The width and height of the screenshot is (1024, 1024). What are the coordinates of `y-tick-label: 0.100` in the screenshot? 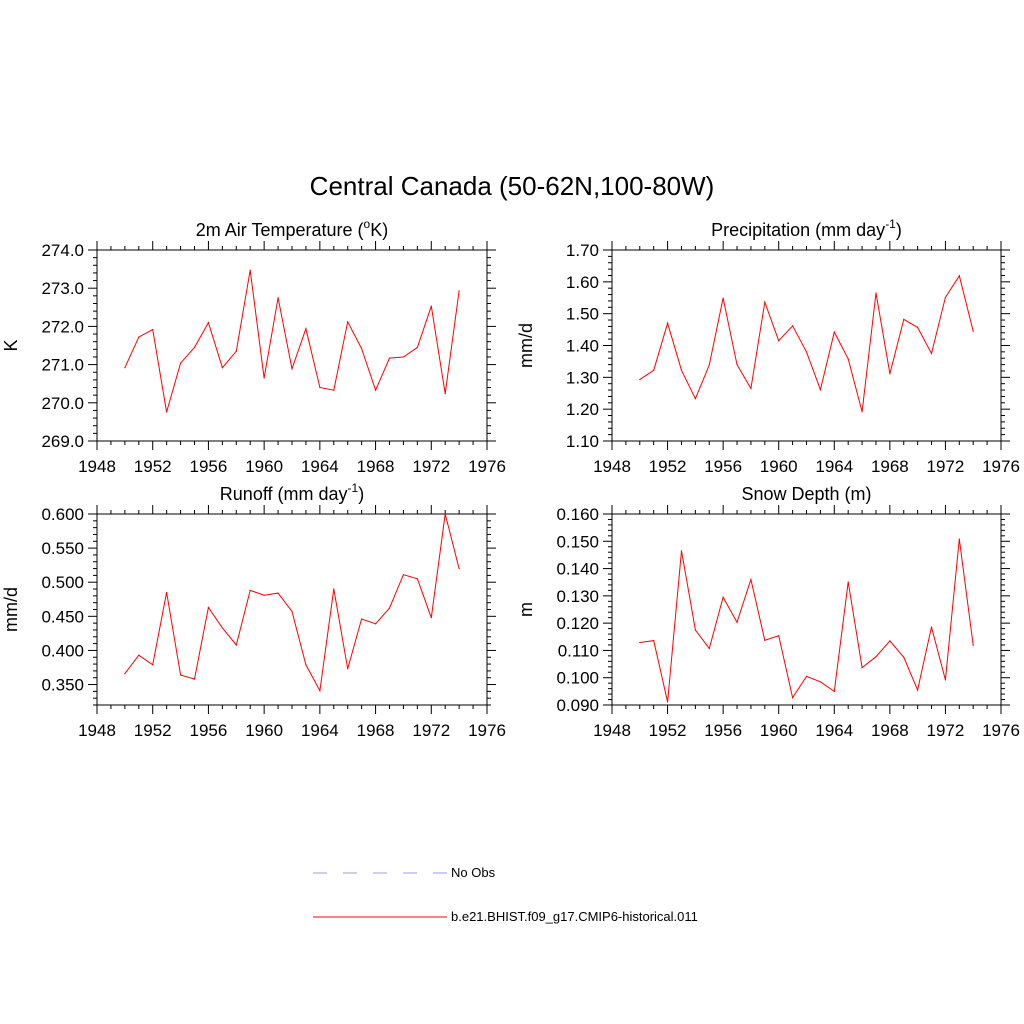 It's located at (577, 678).